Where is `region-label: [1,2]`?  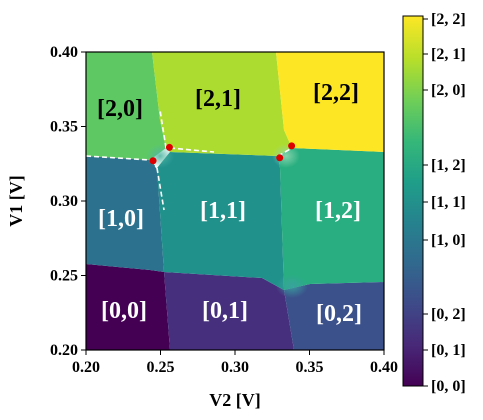 region-label: [1,2] is located at coordinates (338, 211).